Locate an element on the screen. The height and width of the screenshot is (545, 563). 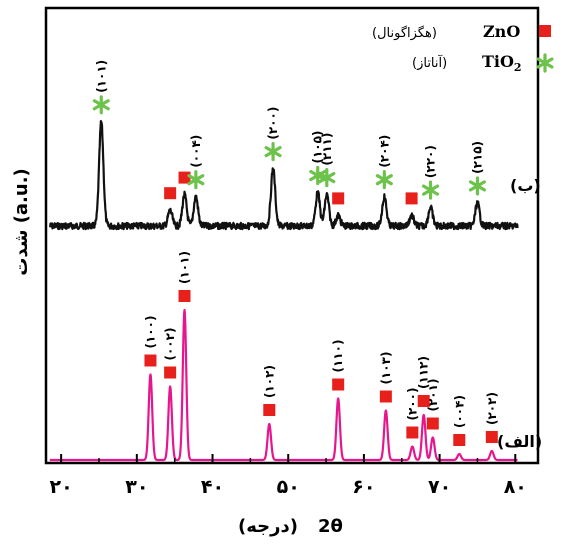
legend-tio2-name: TiO2 is located at coordinates (502, 63).